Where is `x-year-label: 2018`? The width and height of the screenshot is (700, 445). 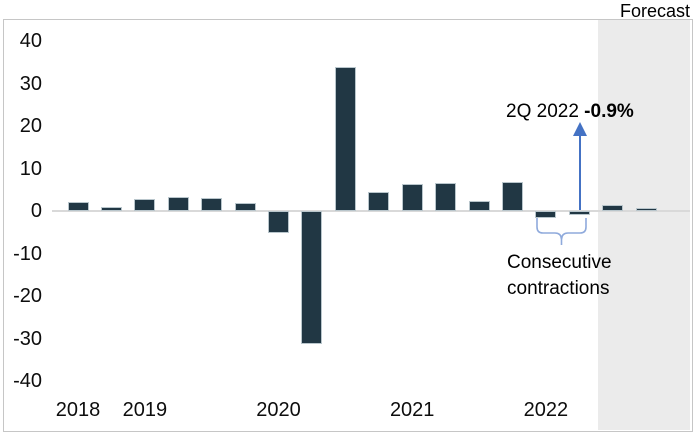
x-year-label: 2018 is located at coordinates (78, 410).